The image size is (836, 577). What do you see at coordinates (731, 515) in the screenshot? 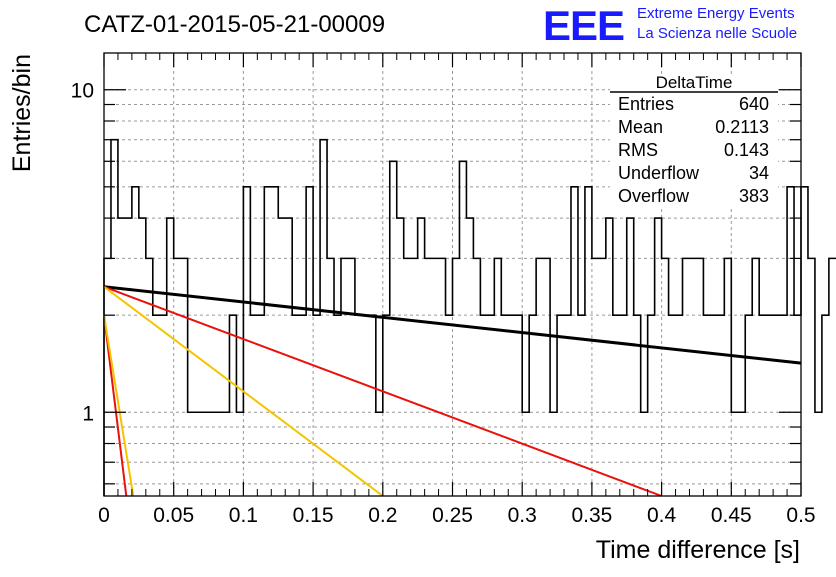
I see `x-tick-label: 0.45` at bounding box center [731, 515].